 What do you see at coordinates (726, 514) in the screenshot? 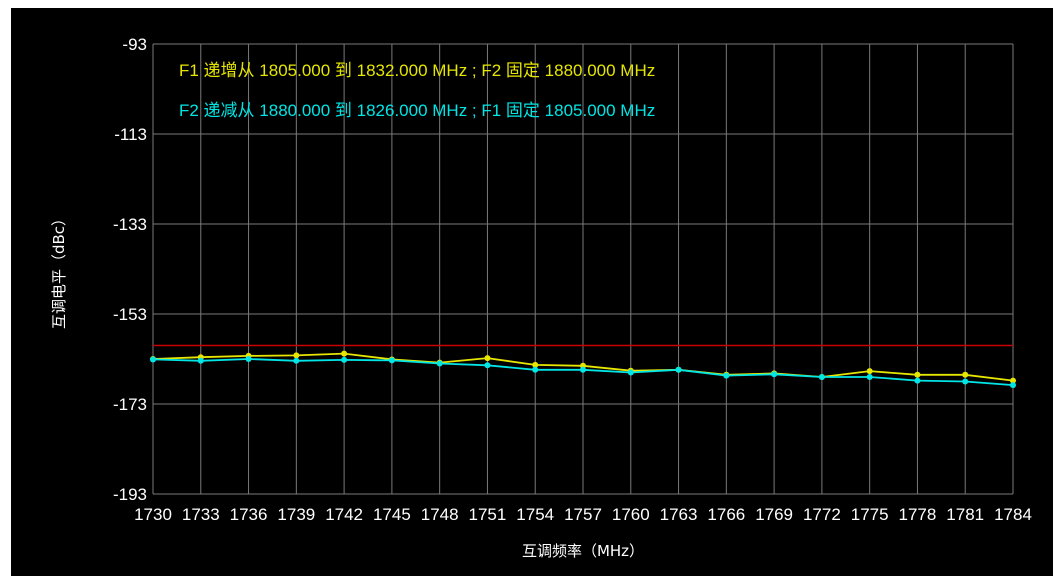
I see `x-tick-label: 1766` at bounding box center [726, 514].